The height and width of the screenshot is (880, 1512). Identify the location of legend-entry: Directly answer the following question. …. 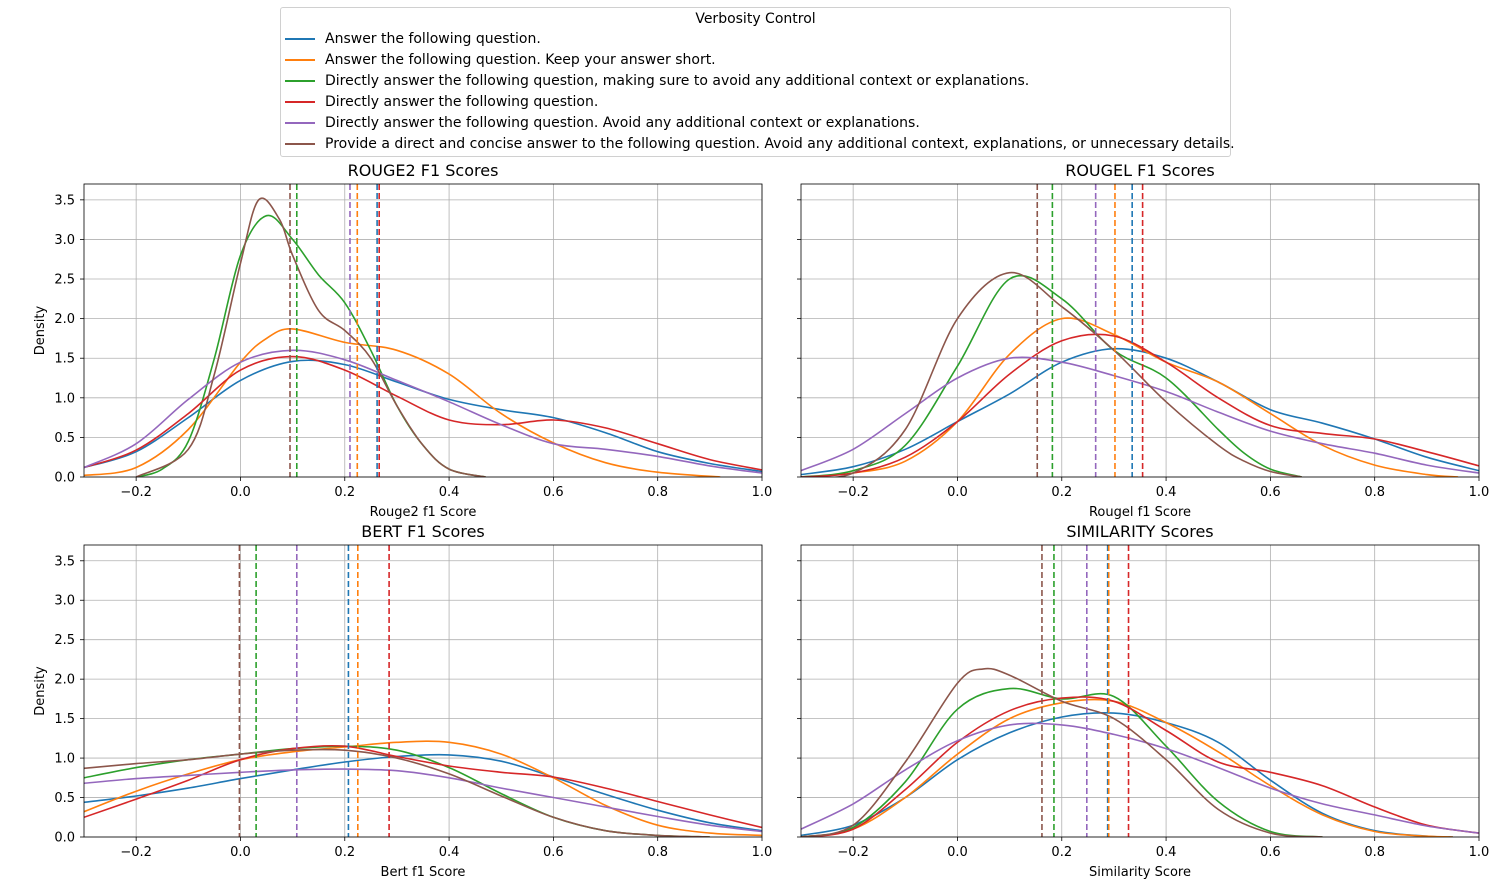
(602, 123).